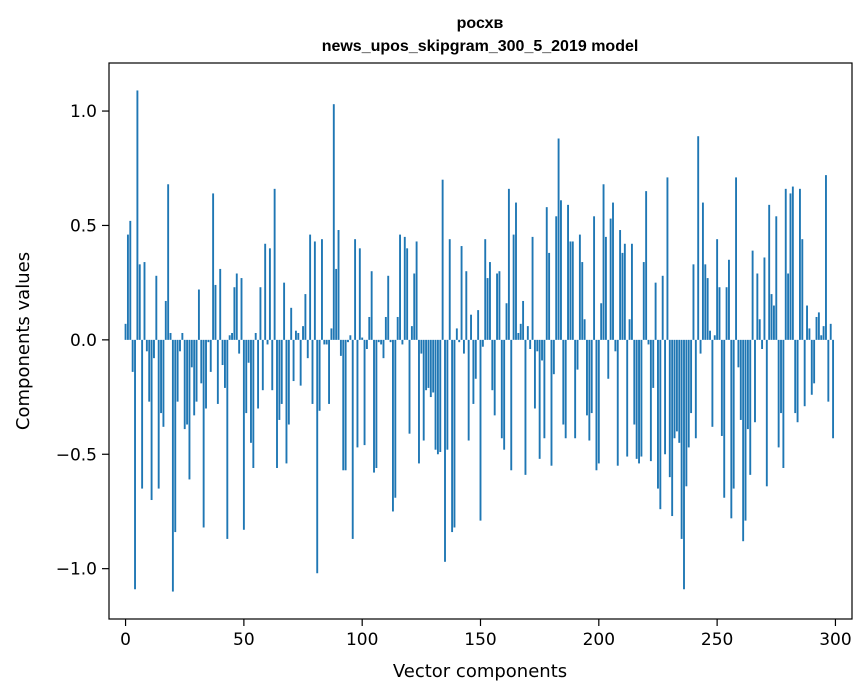  What do you see at coordinates (83, 226) in the screenshot?
I see `y-tick-label: 0.5` at bounding box center [83, 226].